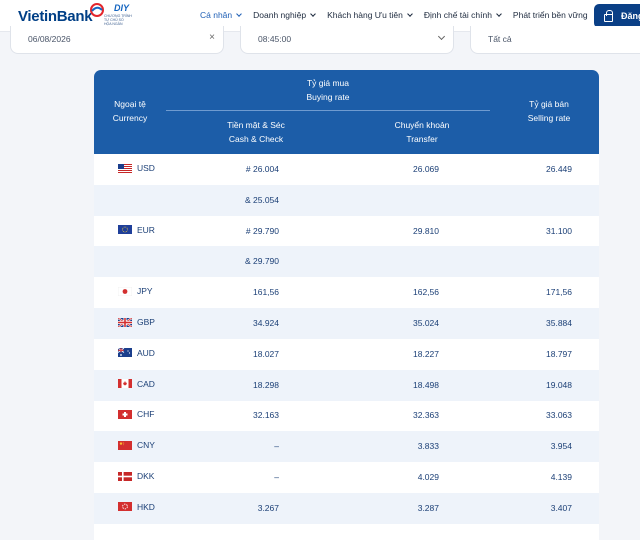 The width and height of the screenshot is (640, 540). Describe the element at coordinates (262, 230) in the screenshot. I see `cash-rate-cell: # 29.790` at that location.